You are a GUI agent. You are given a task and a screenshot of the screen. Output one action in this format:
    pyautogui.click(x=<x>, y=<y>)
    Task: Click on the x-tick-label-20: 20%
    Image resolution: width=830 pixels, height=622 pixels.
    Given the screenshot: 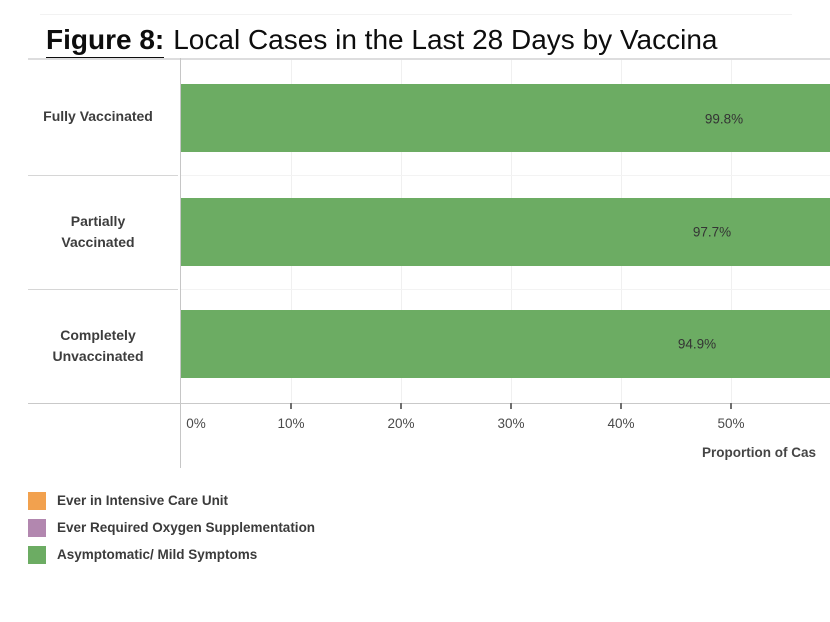 What is the action you would take?
    pyautogui.click(x=401, y=423)
    